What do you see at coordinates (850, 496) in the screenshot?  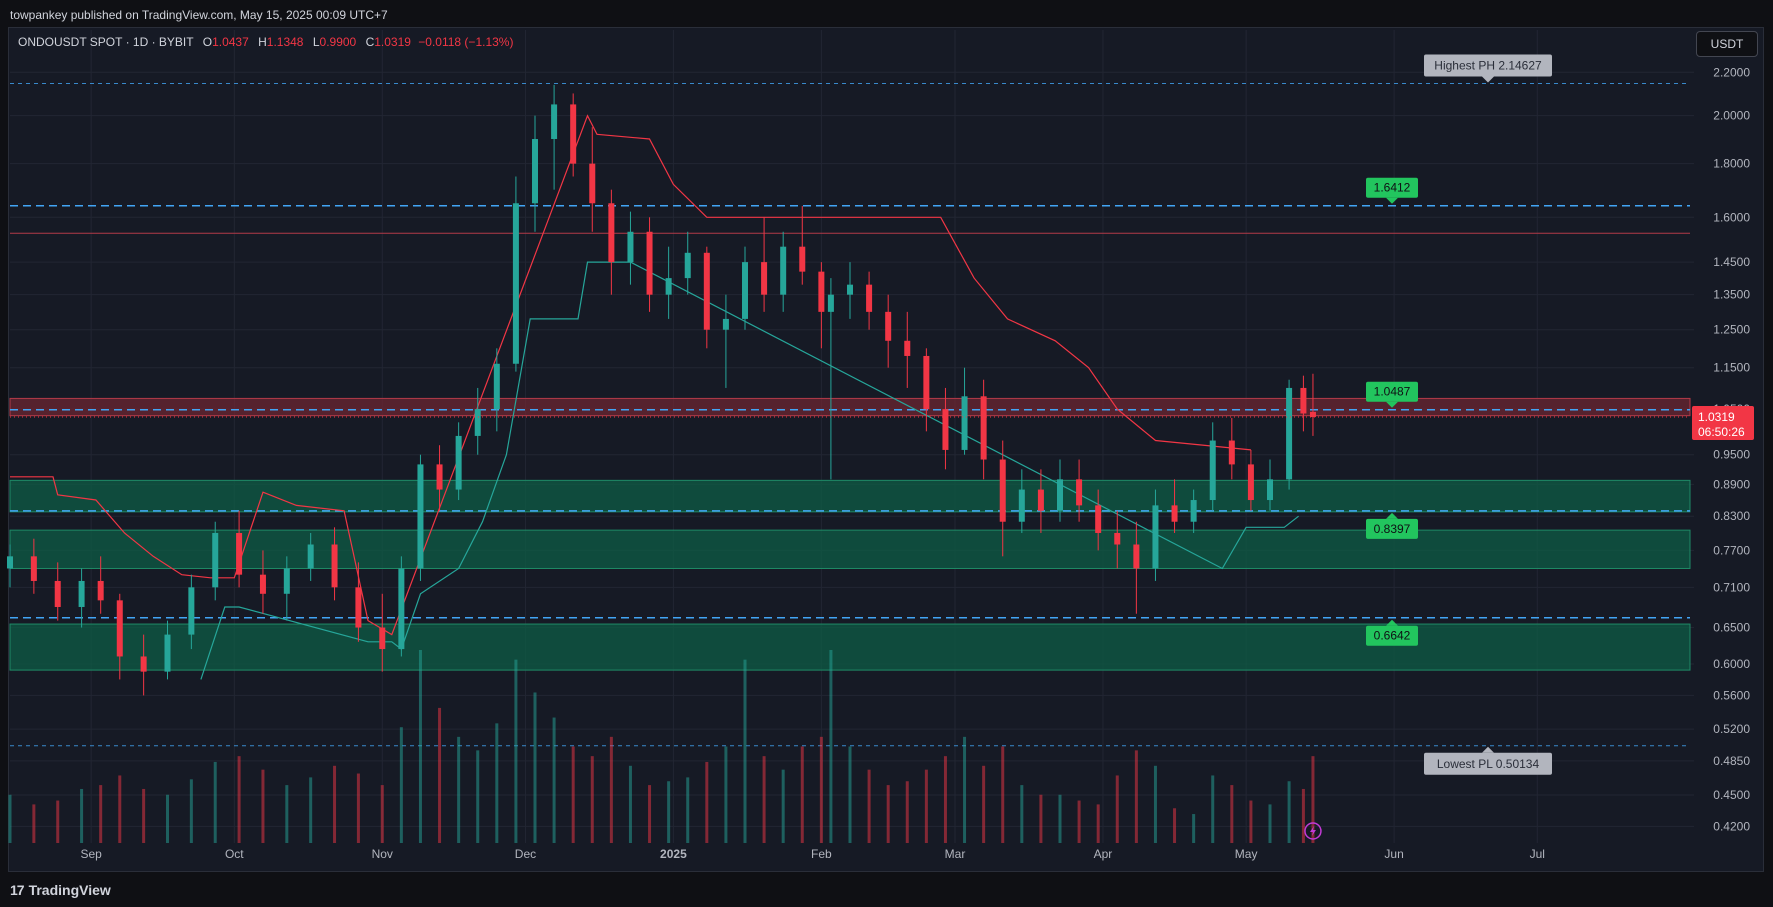 I see `support-zone` at bounding box center [850, 496].